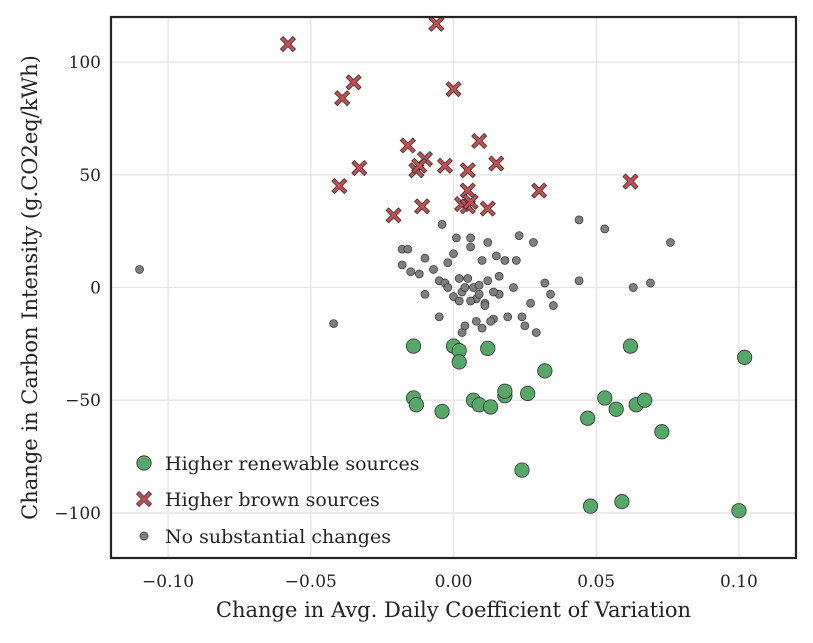 This screenshot has width=813, height=643. What do you see at coordinates (30, 287) in the screenshot?
I see `y-axis-title: Change in Carbon Intensity (g.CO2eq/kWh)` at bounding box center [30, 287].